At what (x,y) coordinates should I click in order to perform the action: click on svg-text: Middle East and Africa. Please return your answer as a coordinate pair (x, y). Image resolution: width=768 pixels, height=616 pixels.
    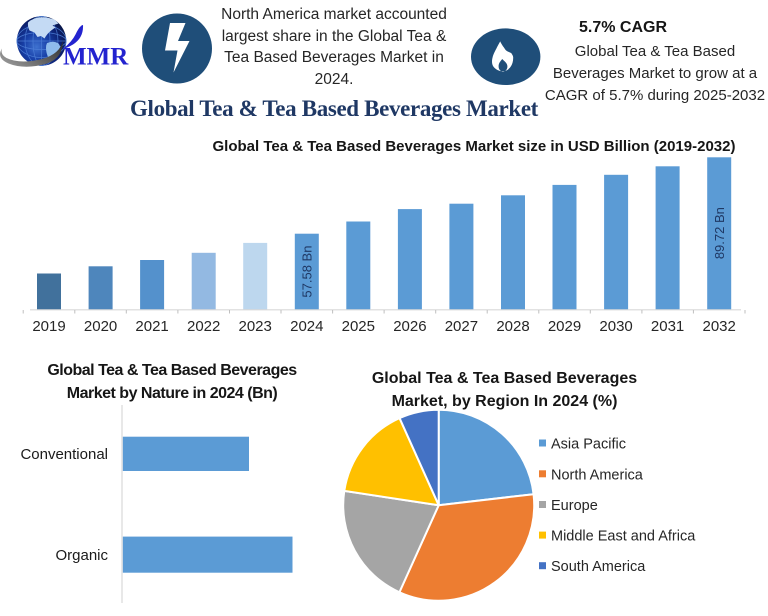
    Looking at the image, I should click on (623, 537).